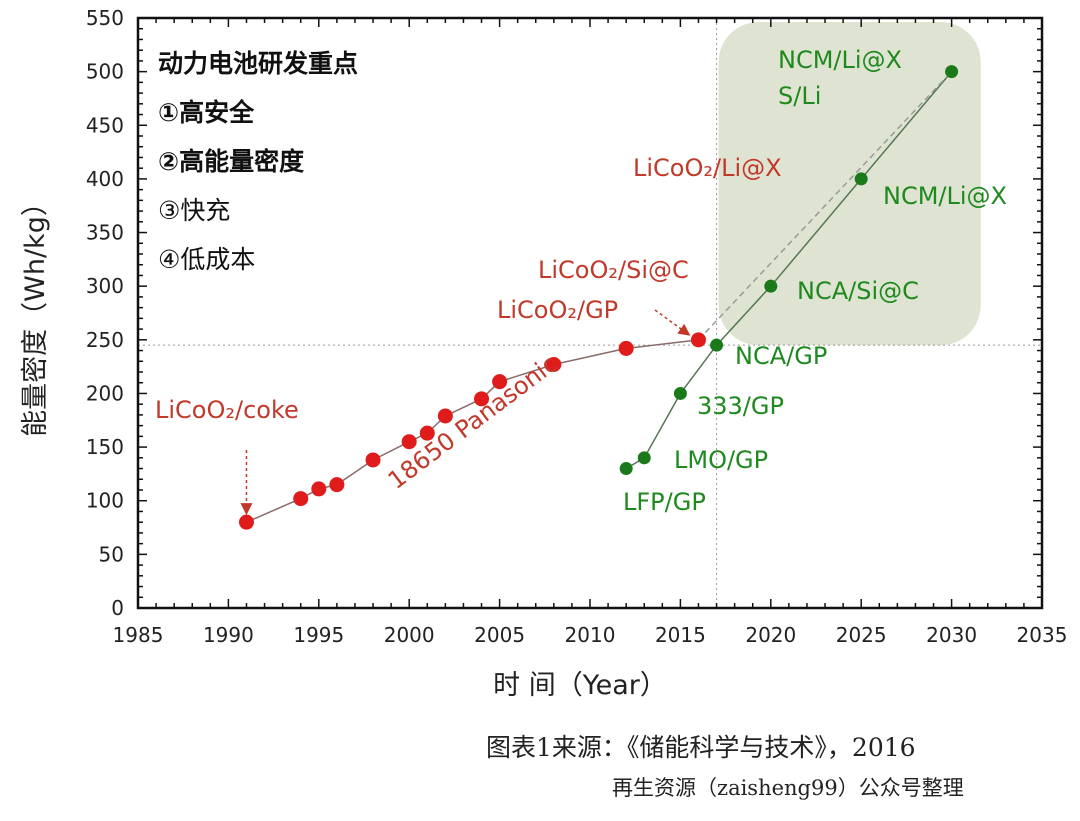  I want to click on y-tick-label: 550, so click(105, 18).